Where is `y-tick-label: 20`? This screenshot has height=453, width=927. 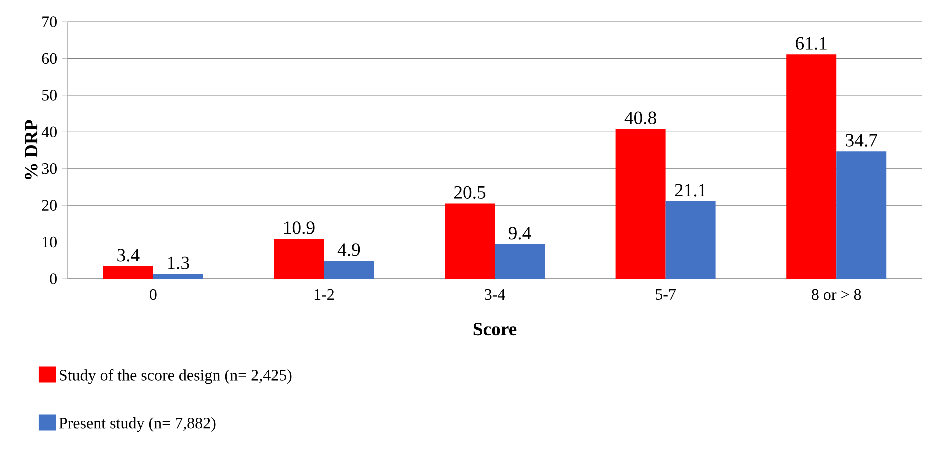
y-tick-label: 20 is located at coordinates (49, 205).